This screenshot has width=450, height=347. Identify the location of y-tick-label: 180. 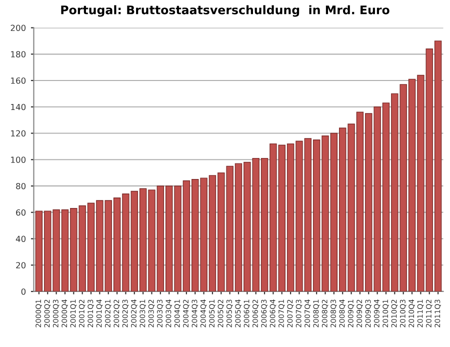
(18, 54).